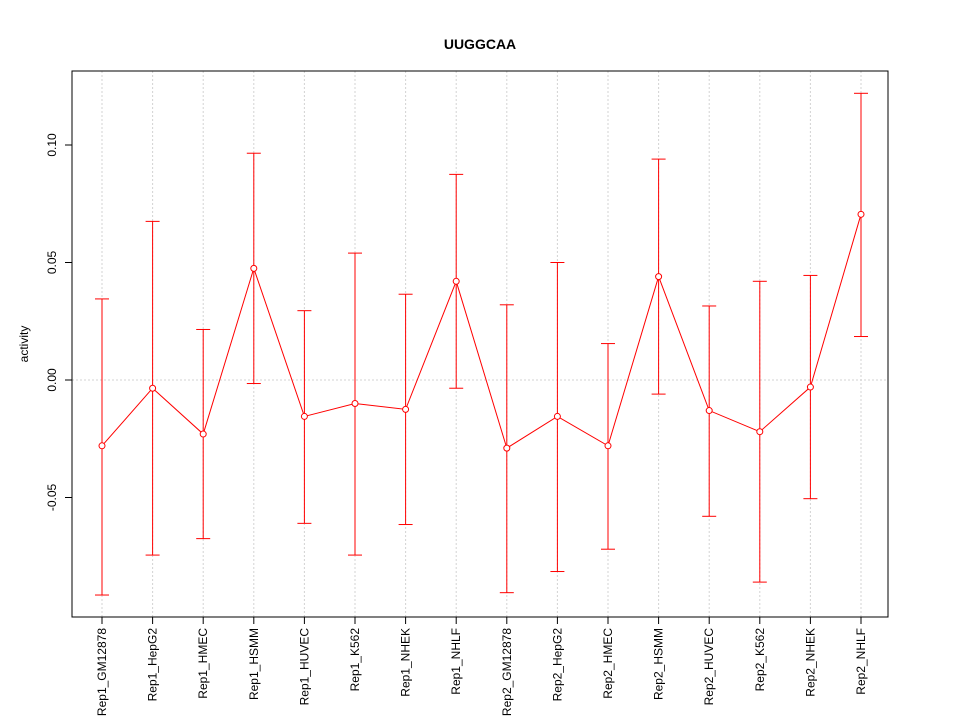  What do you see at coordinates (507, 672) in the screenshot?
I see `x-tick-label: Rep2_GM12878` at bounding box center [507, 672].